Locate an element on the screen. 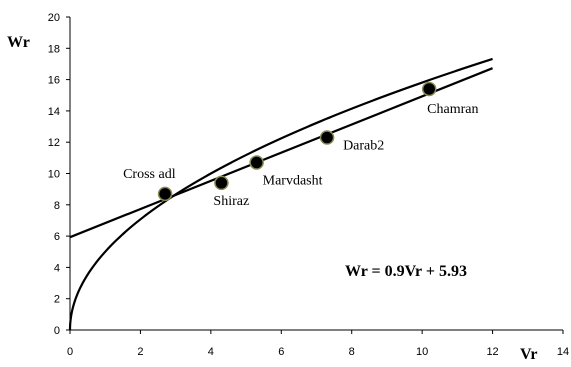  data-point-label-3: Darab2 is located at coordinates (363, 146).